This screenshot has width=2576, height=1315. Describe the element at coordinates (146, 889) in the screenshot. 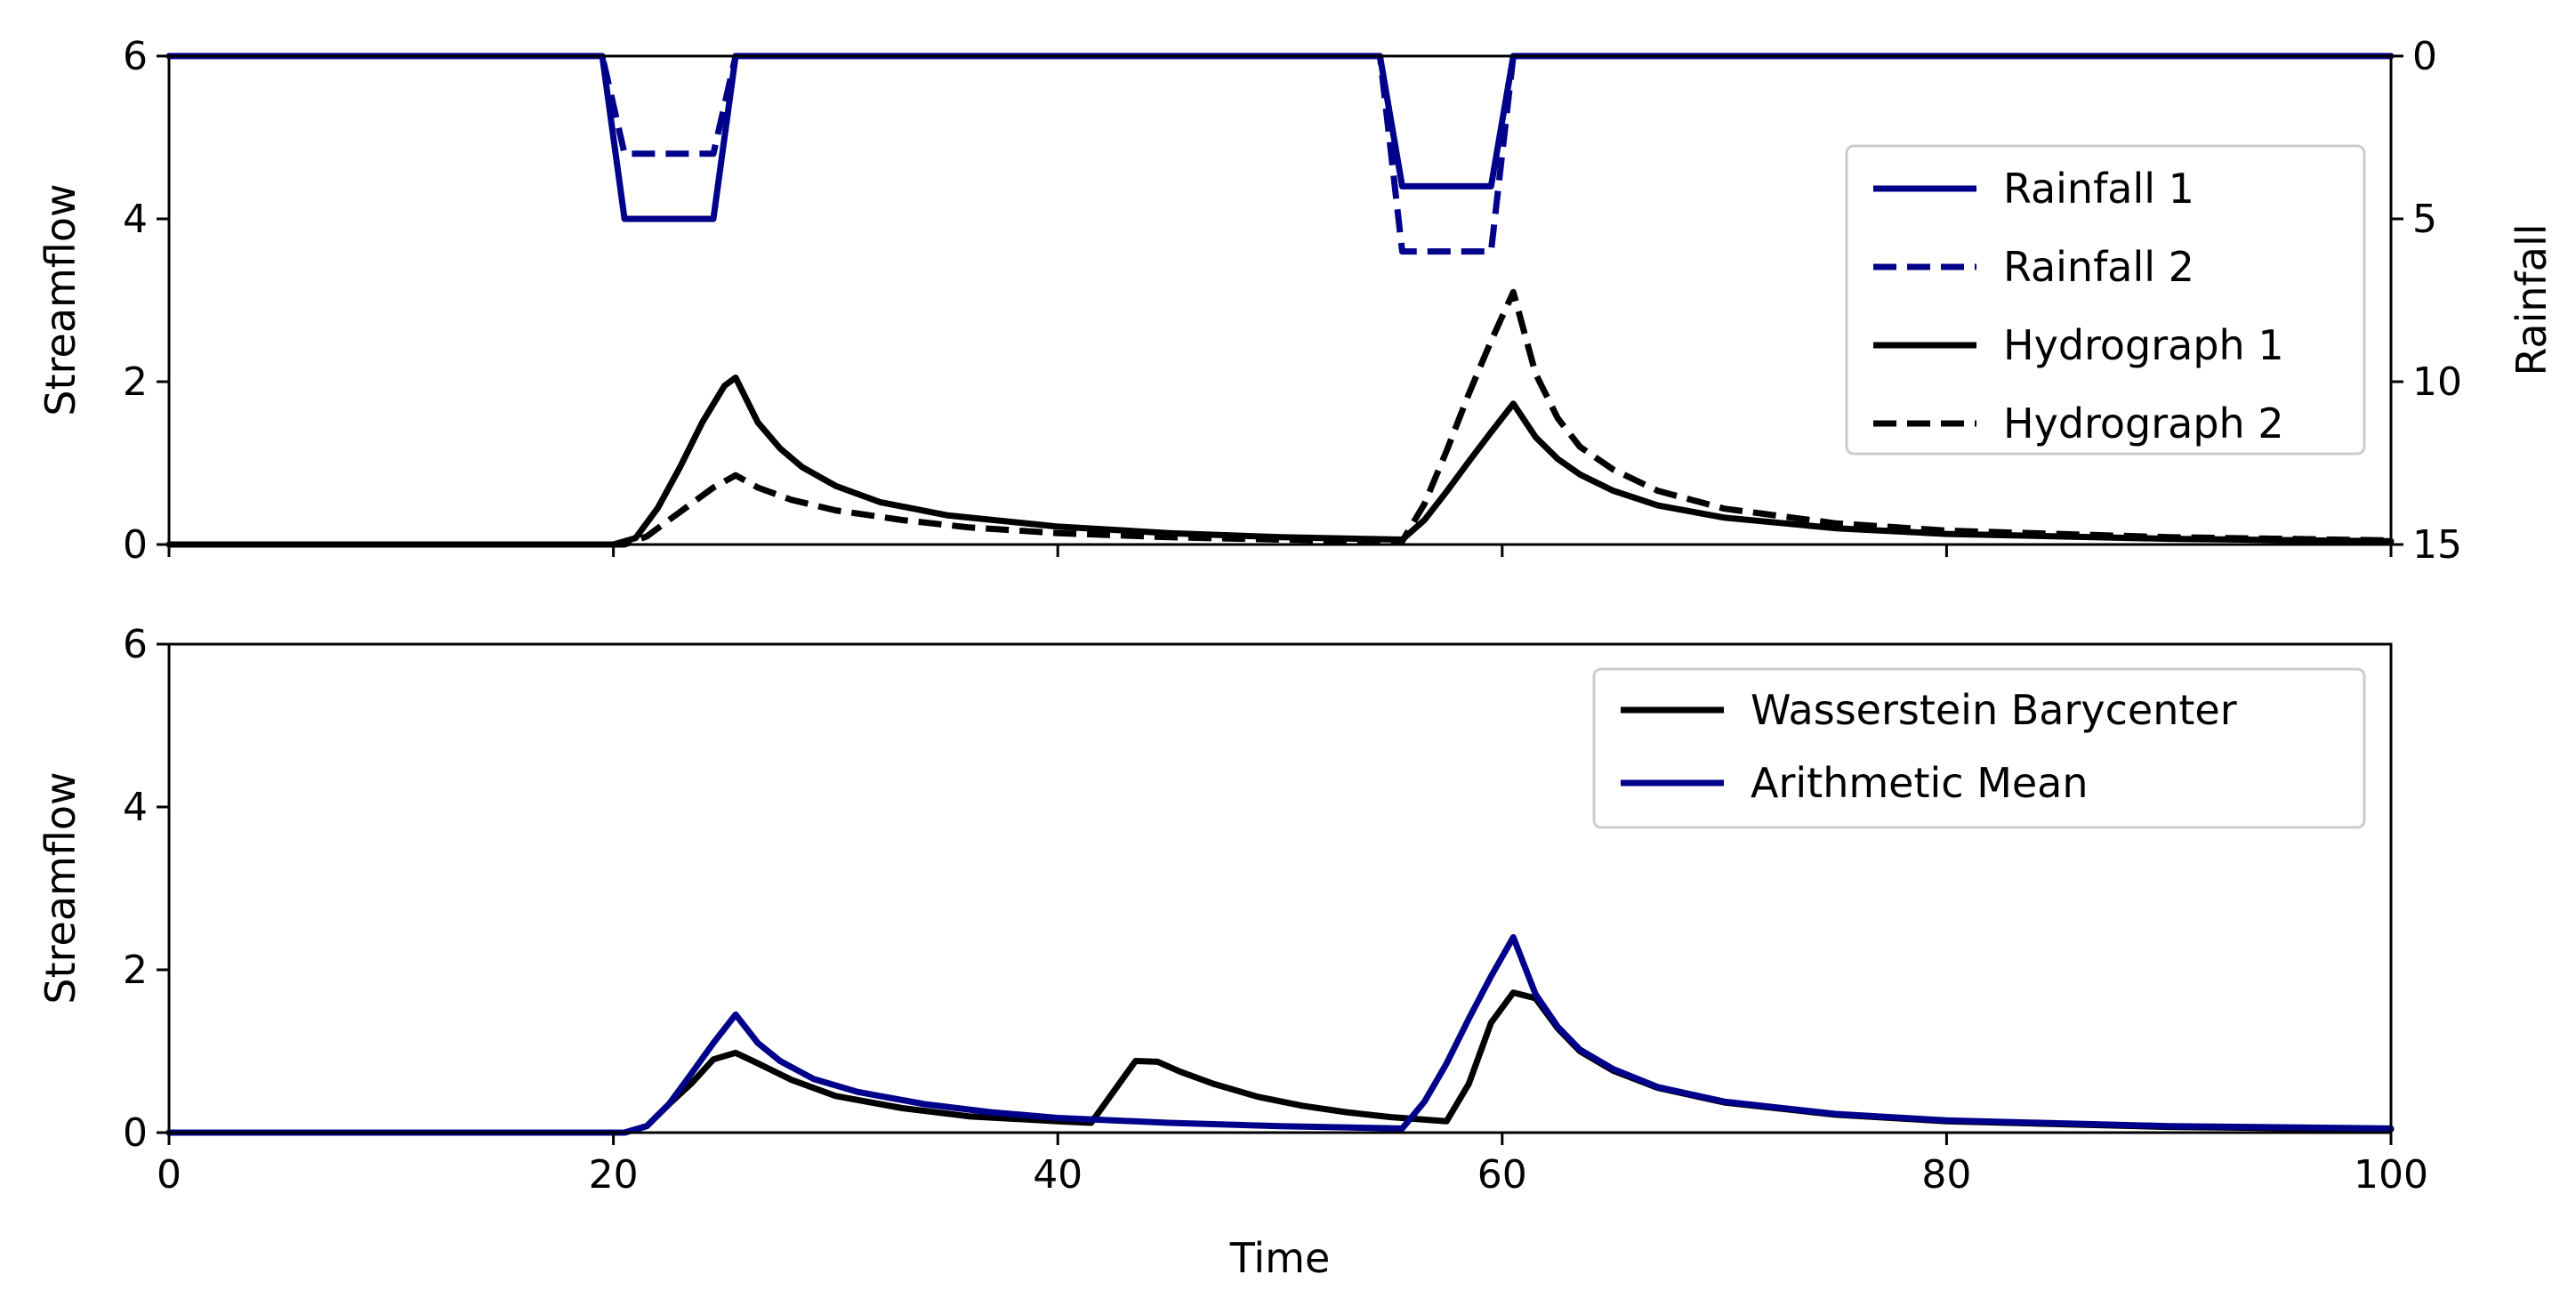

I see `bottom-y-ticks: 0 2 4 6` at that location.